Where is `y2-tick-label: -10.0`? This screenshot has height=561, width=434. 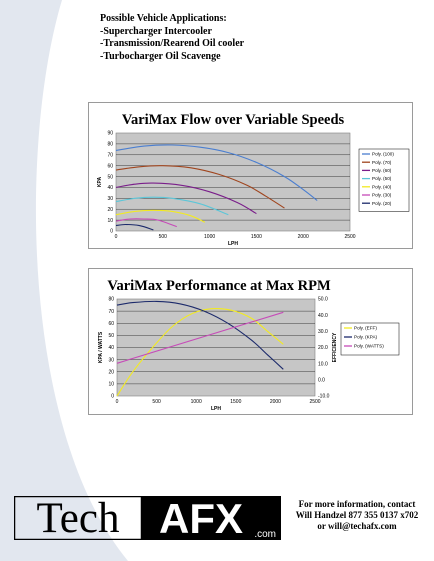
y2-tick-label: -10.0 is located at coordinates (324, 397).